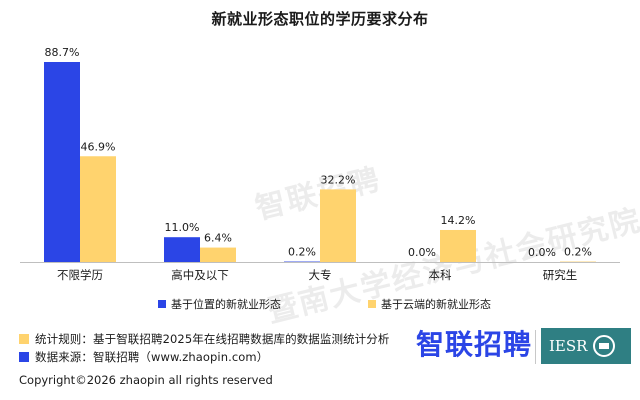 This screenshot has height=400, width=640. Describe the element at coordinates (372, 304) in the screenshot. I see `legend-swatch-series-b` at that location.